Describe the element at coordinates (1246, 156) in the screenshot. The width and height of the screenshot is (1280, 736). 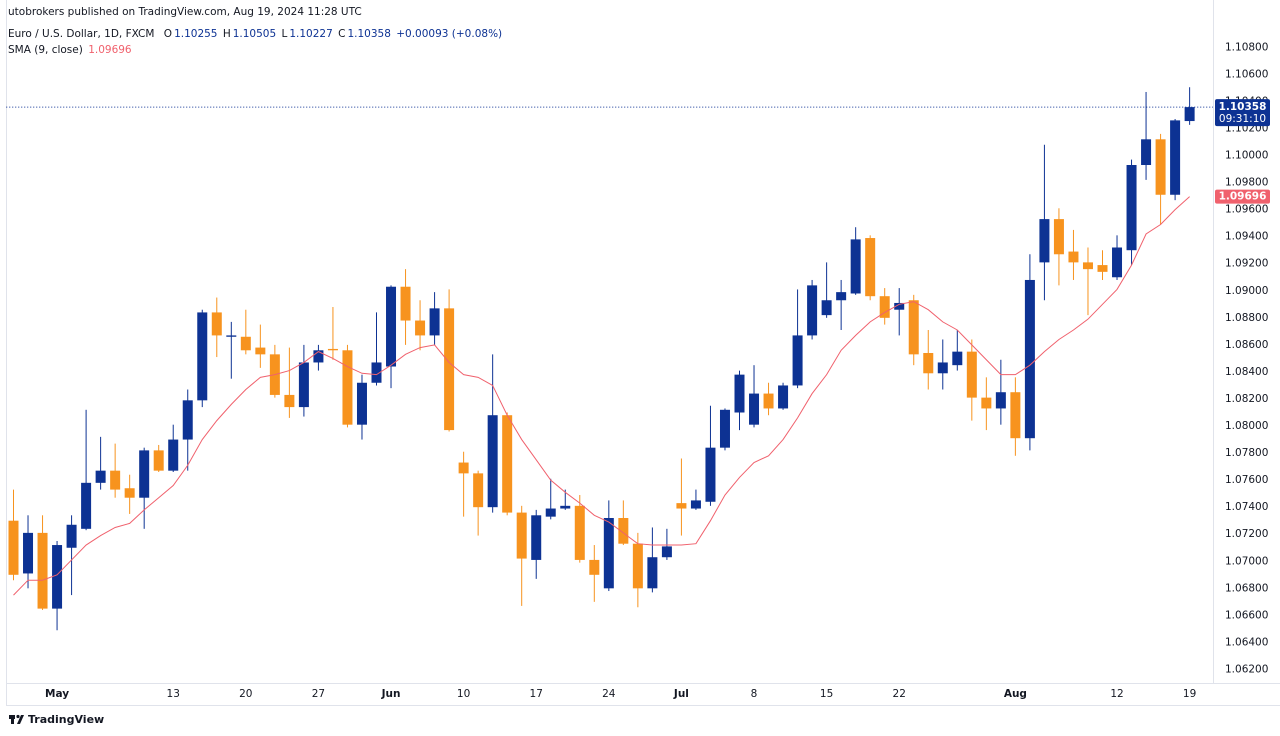
I see `y-tick-label: 1.10000` at that location.